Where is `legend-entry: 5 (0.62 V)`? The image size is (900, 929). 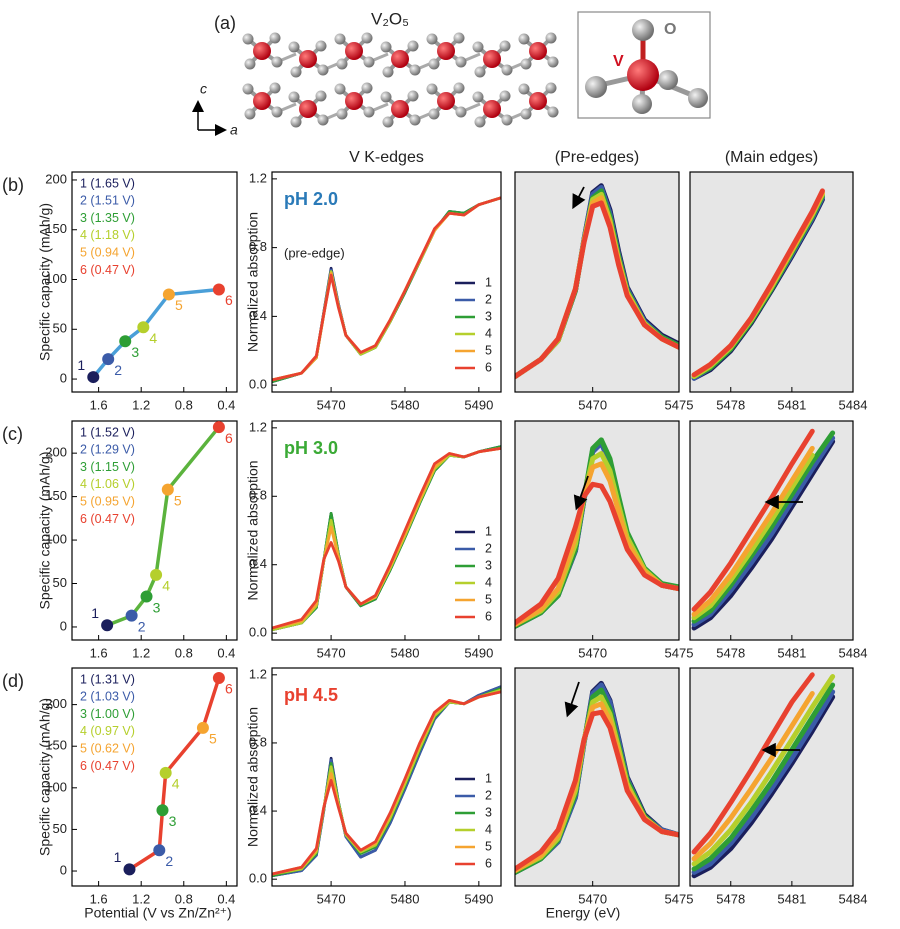
legend-entry: 5 (0.62 V) is located at coordinates (107, 748).